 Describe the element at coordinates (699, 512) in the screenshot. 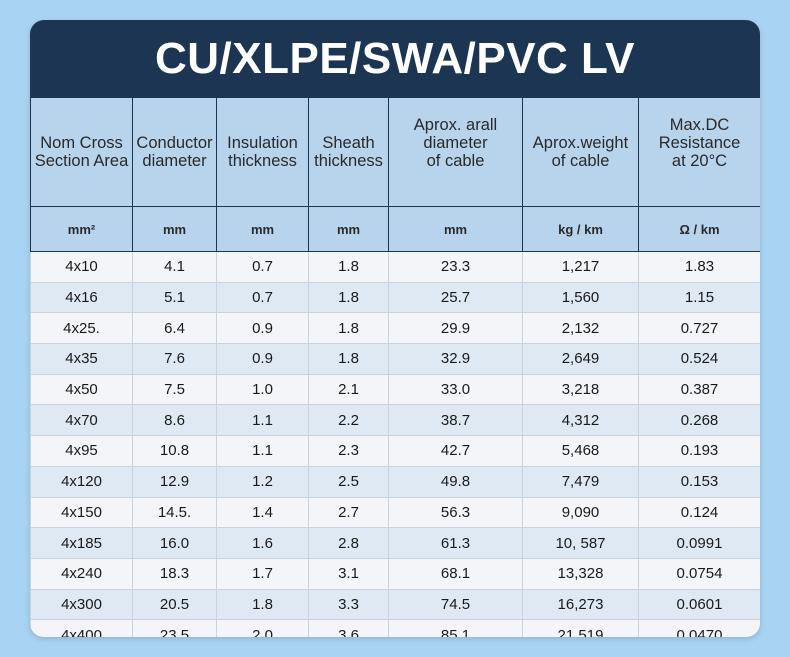

I see `table-cell: 0.124` at that location.